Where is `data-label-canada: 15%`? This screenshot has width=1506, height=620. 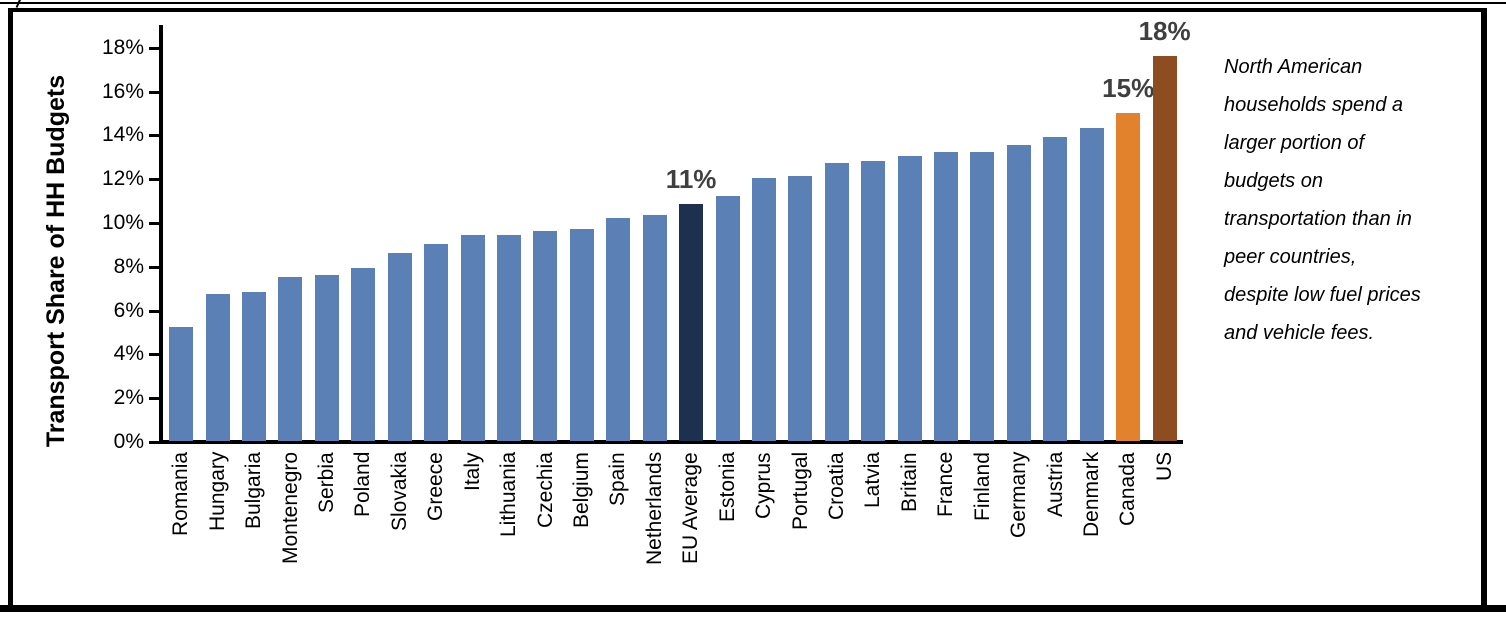
data-label-canada: 15% is located at coordinates (1128, 87).